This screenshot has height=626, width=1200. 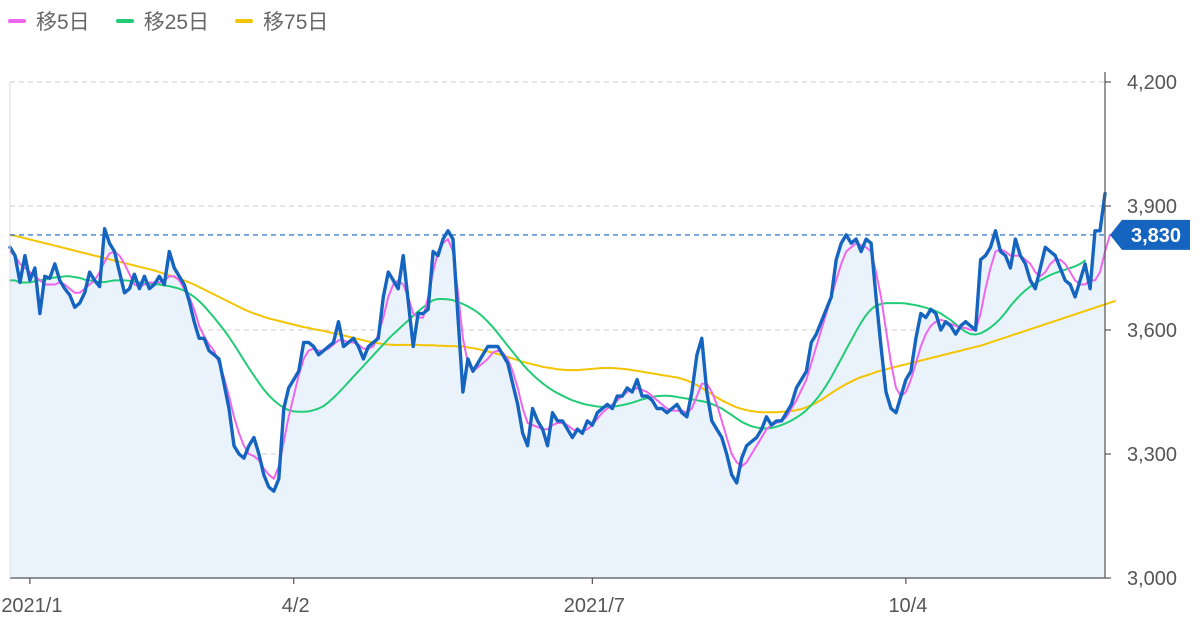 What do you see at coordinates (124, 21) in the screenshot?
I see `legend-swatch-ma25` at bounding box center [124, 21].